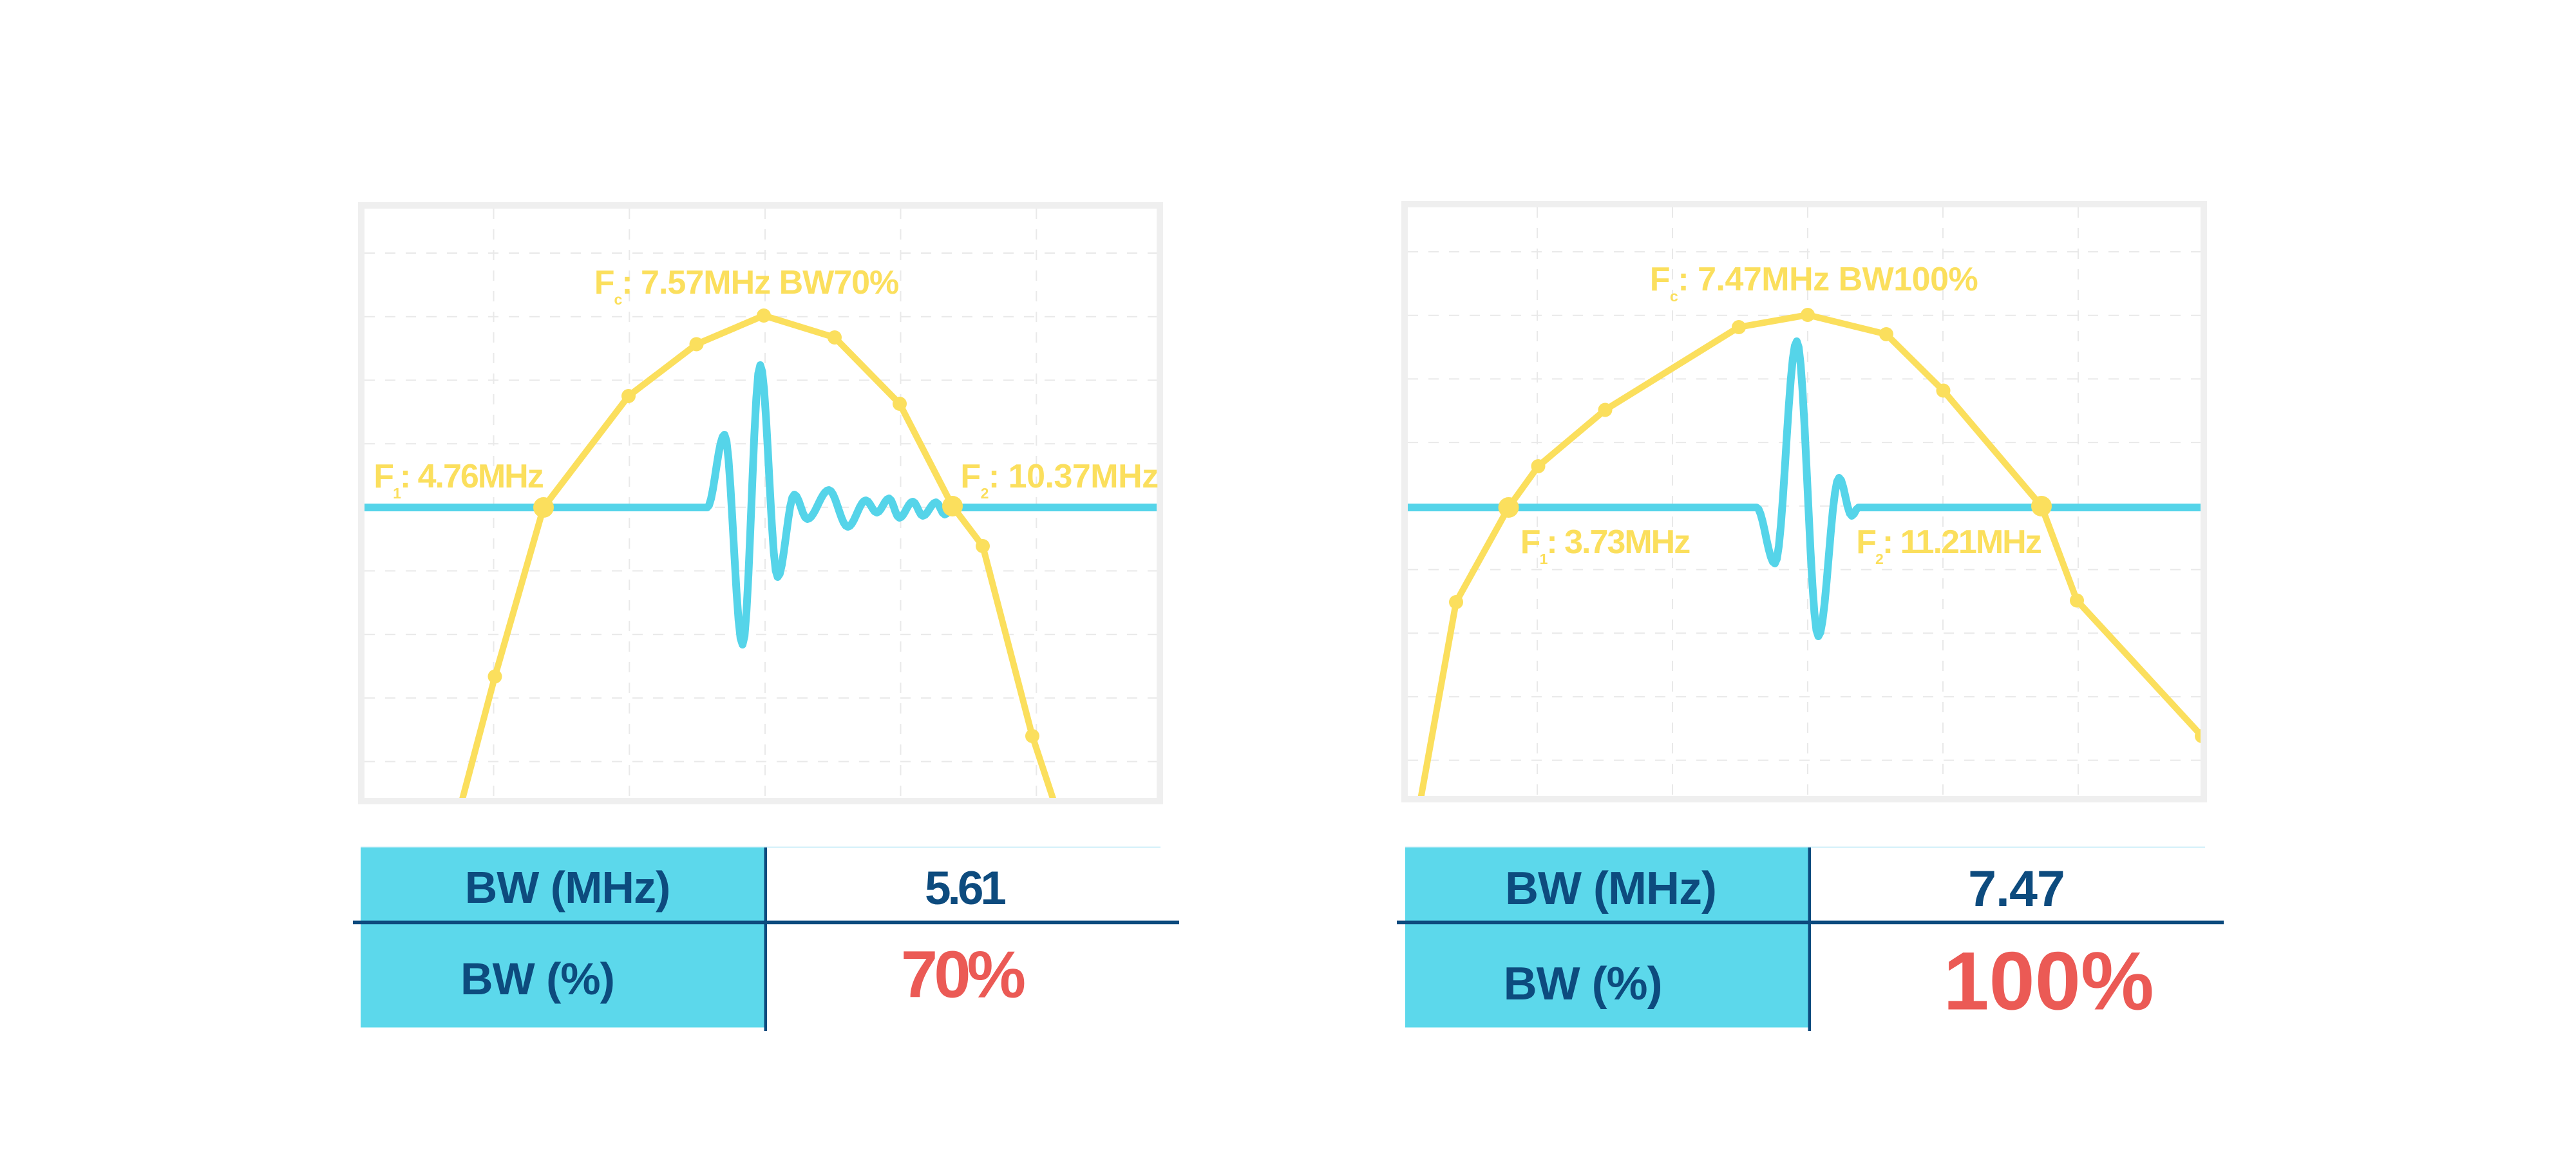 The image size is (2576, 1154). Describe the element at coordinates (2016, 889) in the screenshot. I see `svg-text: 7.47` at that location.